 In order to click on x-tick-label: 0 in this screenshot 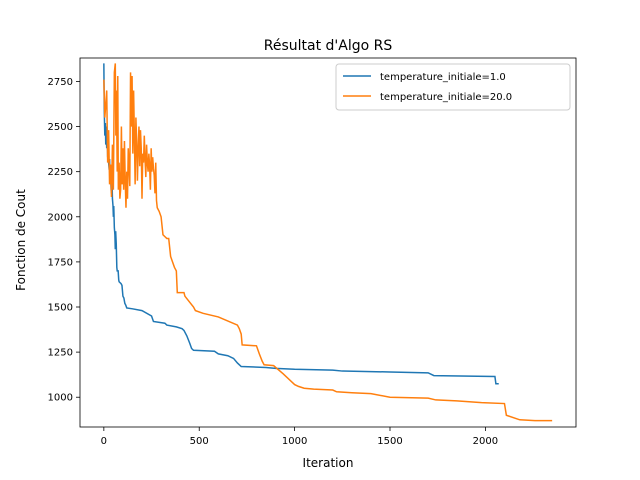, I will do `click(104, 441)`.